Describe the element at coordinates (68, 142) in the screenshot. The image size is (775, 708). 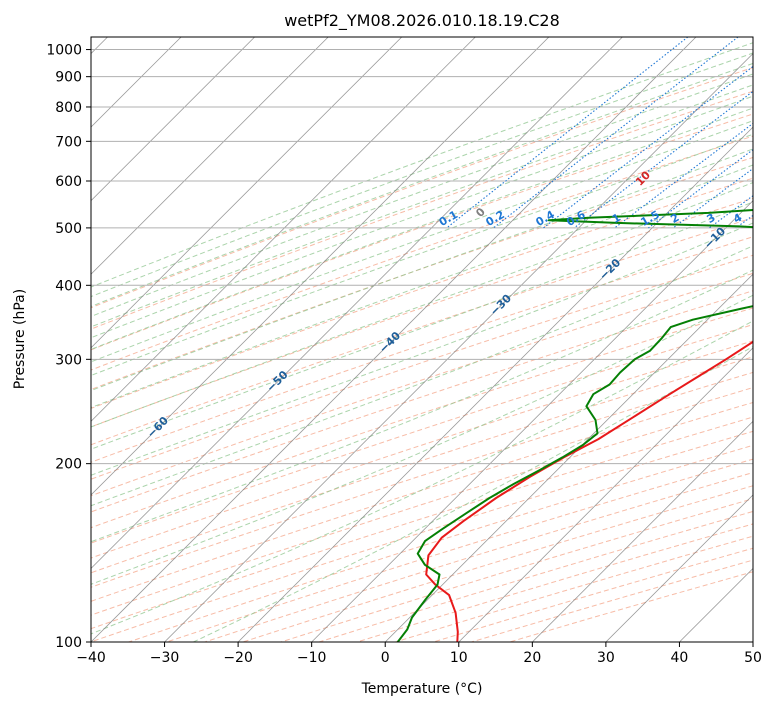
I see `y-tick-label: 700` at that location.